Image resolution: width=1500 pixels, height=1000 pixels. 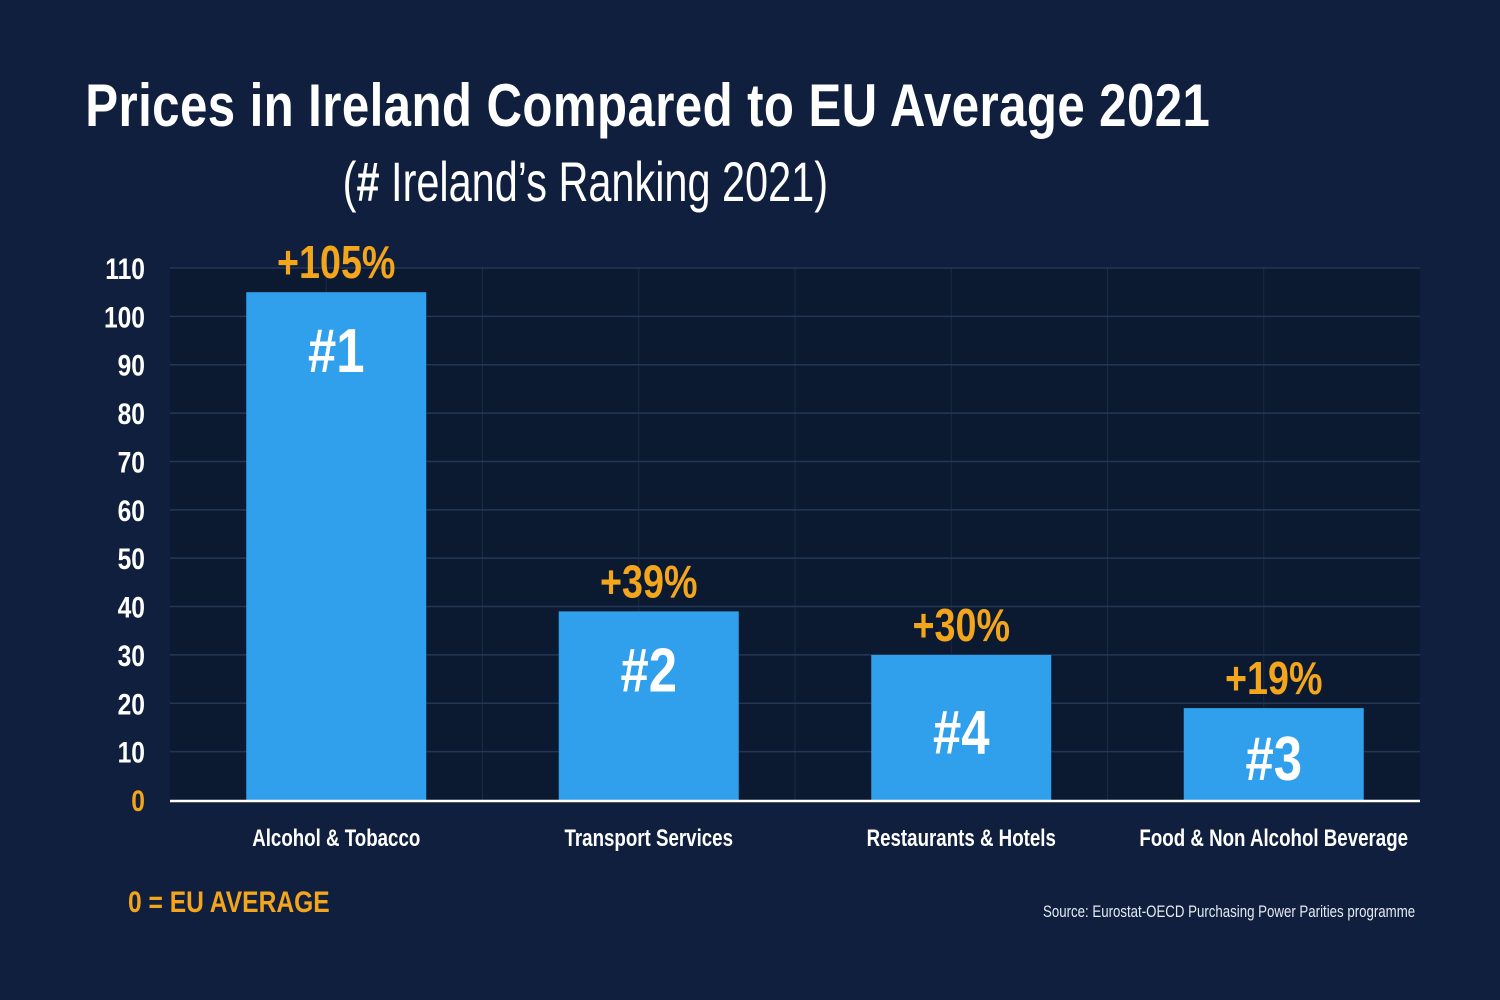 I want to click on x-tick-label: Restaurants & Hotels, so click(x=961, y=838).